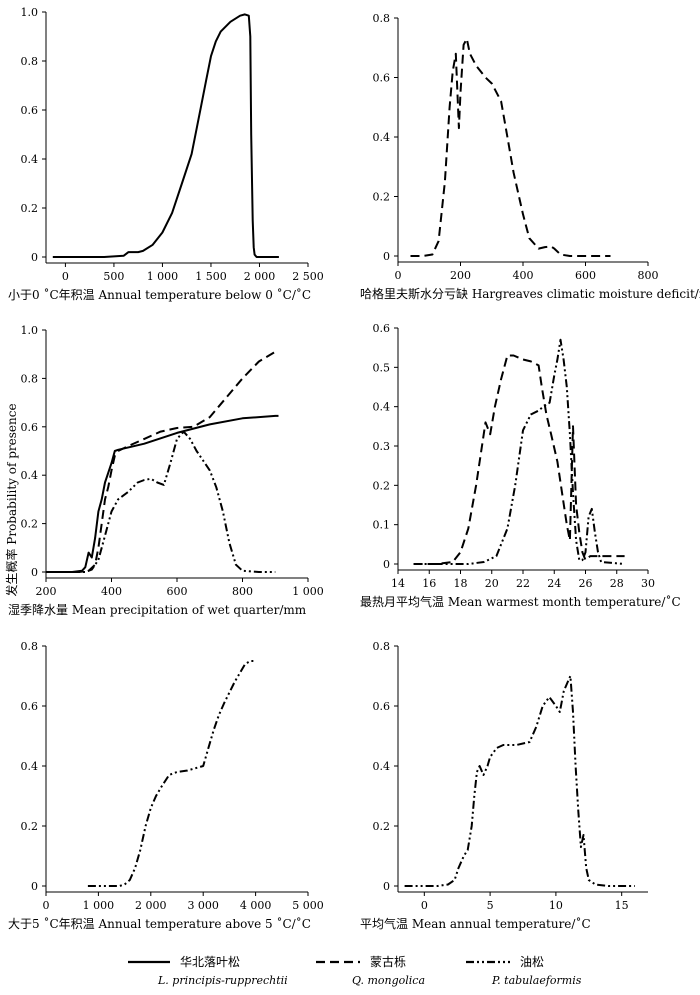  Describe the element at coordinates (429, 583) in the screenshot. I see `x-tick-label: 16` at that location.